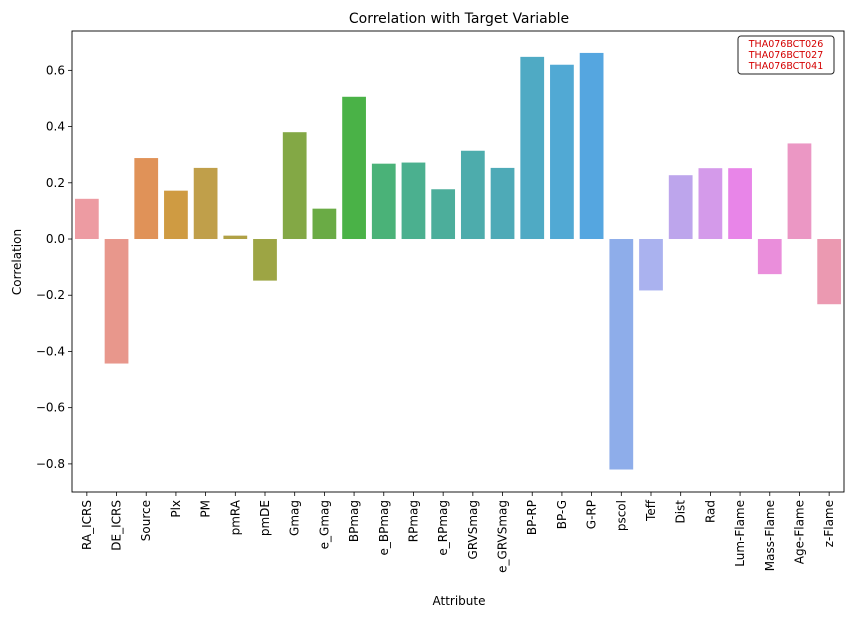 The height and width of the screenshot is (617, 857). What do you see at coordinates (680, 207) in the screenshot?
I see `bar-Dist` at bounding box center [680, 207].